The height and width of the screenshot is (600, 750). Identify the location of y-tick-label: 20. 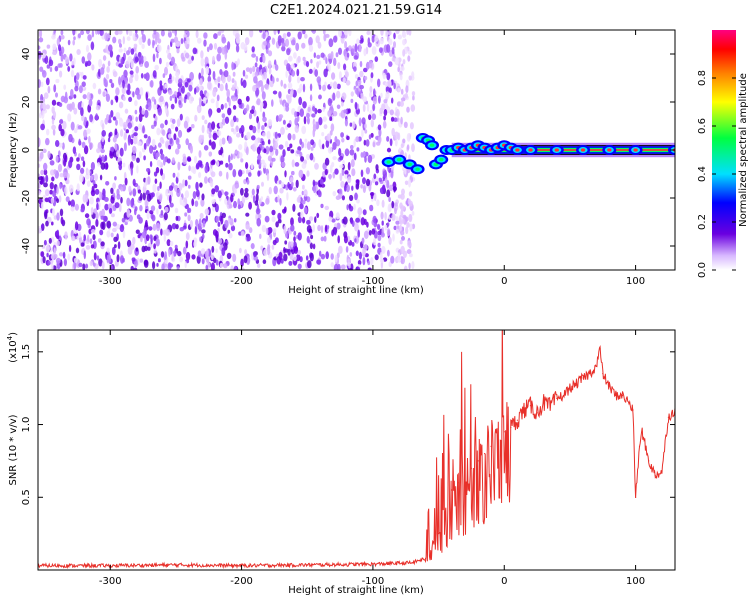
(26, 102).